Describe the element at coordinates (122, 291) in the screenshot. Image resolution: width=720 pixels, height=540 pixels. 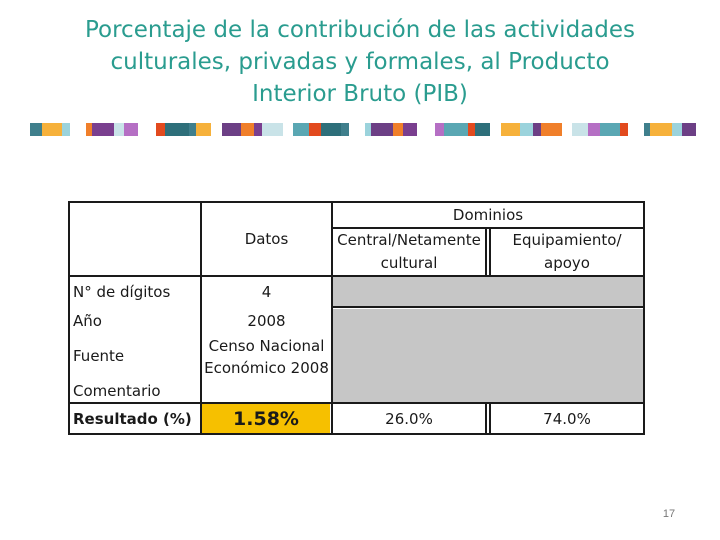
I see `label-digitos: N° de dígitos` at that location.